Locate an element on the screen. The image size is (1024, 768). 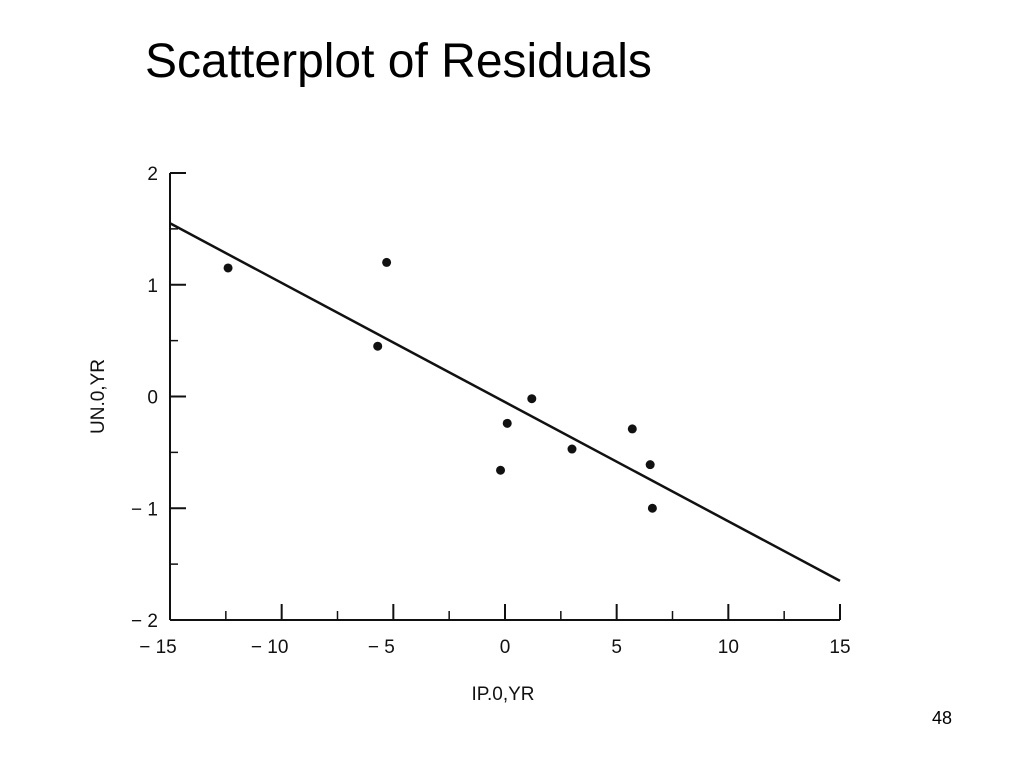
slide-title: Scatterplot of Residuals is located at coordinates (398, 61).